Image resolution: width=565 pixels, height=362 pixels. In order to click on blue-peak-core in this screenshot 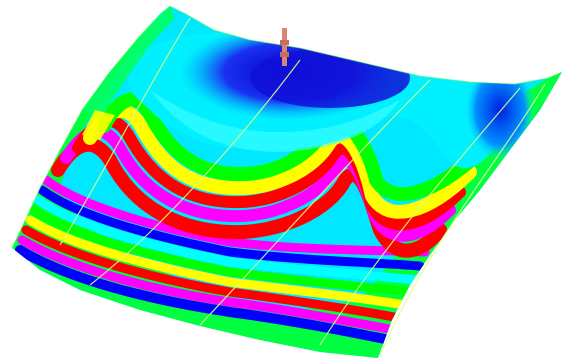, I will do `click(330, 78)`.